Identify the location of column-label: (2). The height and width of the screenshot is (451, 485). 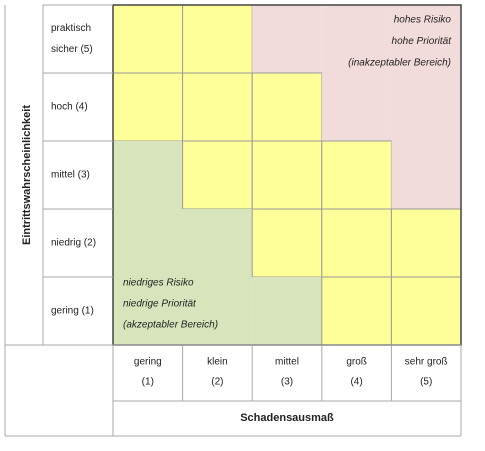
(217, 382).